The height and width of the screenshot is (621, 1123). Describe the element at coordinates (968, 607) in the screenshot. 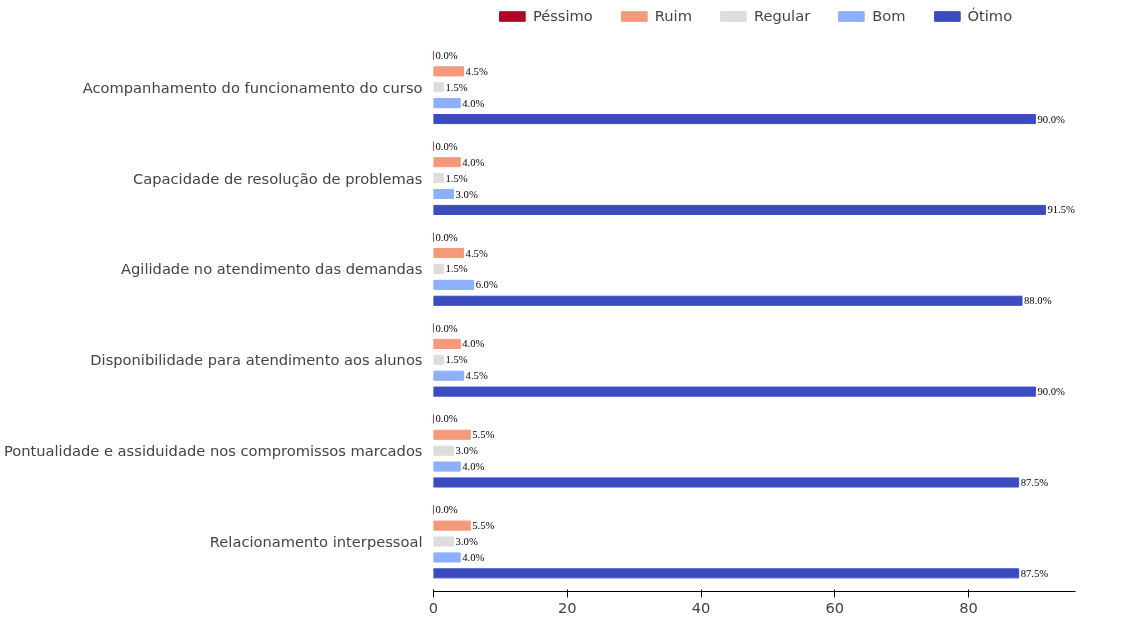

I see `x-tick-label: 80` at that location.